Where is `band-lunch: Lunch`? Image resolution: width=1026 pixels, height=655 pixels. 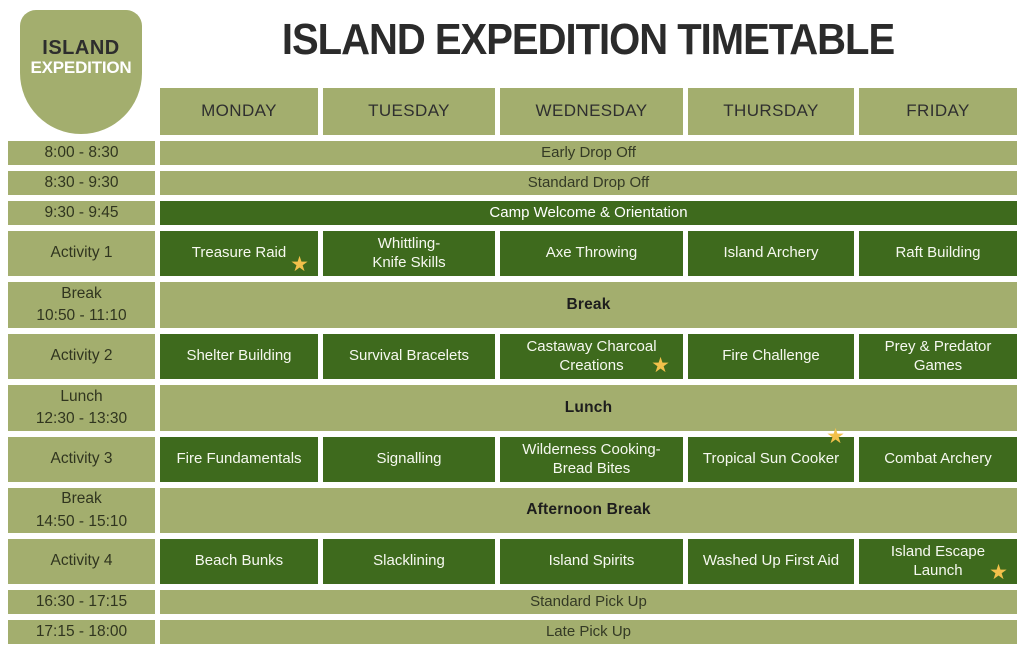
band-lunch: Lunch is located at coordinates (588, 408).